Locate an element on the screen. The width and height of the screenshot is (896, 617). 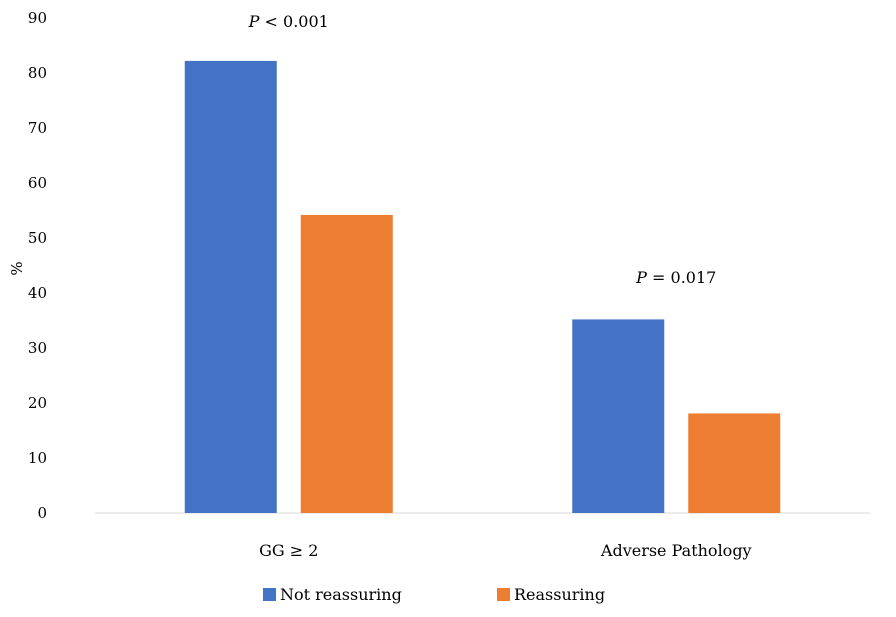
y-tick-label: 90 is located at coordinates (37, 18).